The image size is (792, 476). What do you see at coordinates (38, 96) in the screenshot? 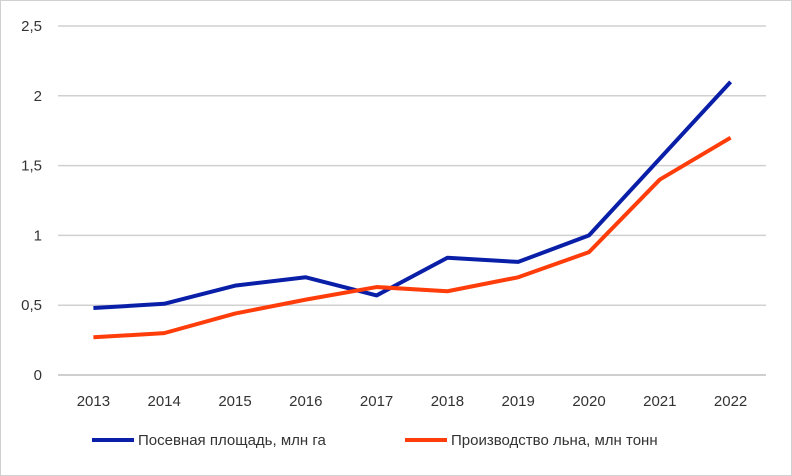
I see `y-tick-label: 2` at bounding box center [38, 96].